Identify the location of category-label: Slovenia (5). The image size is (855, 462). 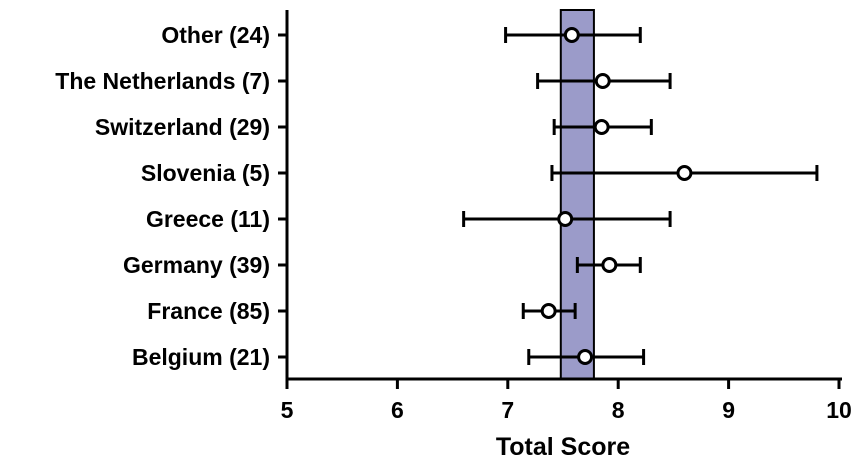
(205, 173).